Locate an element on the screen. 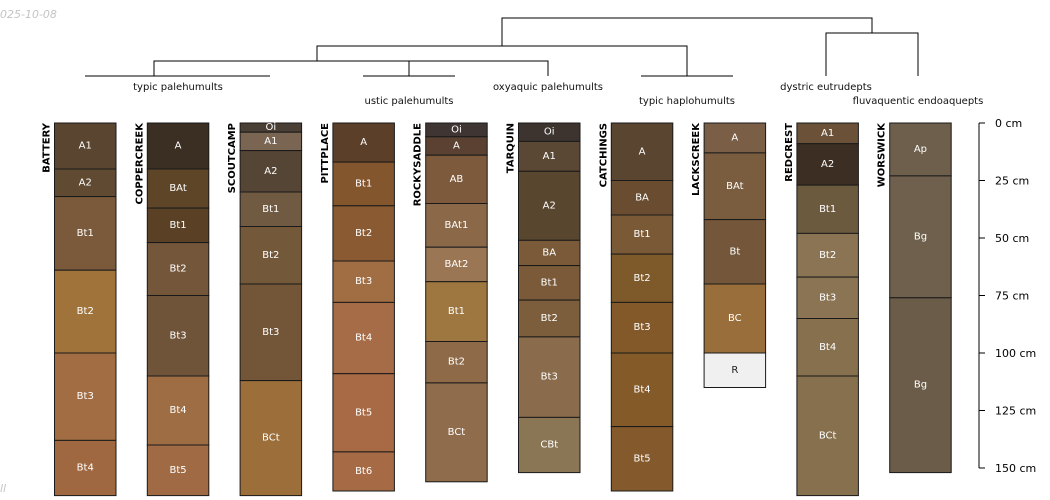 The height and width of the screenshot is (500, 1050). horizon-label: Bt is located at coordinates (734, 251).